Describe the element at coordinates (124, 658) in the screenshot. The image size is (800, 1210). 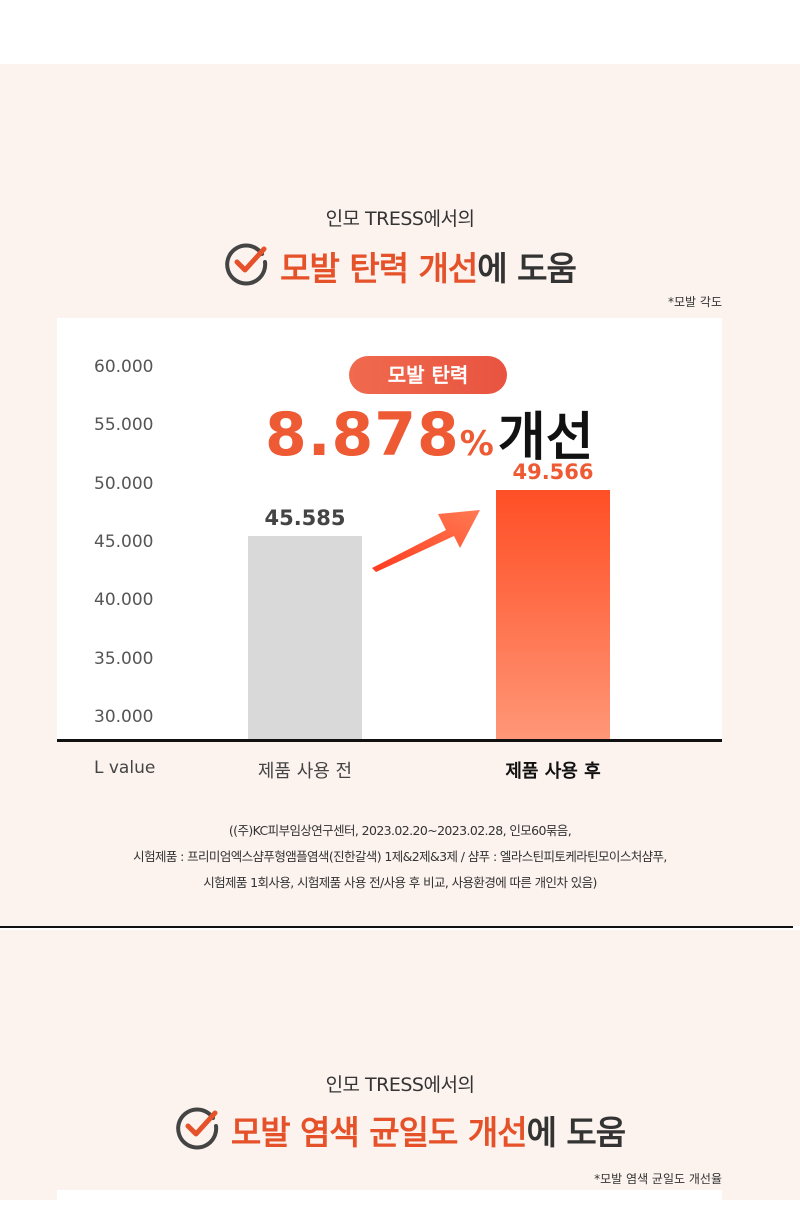
I see `y-tick-label: 35.000` at that location.